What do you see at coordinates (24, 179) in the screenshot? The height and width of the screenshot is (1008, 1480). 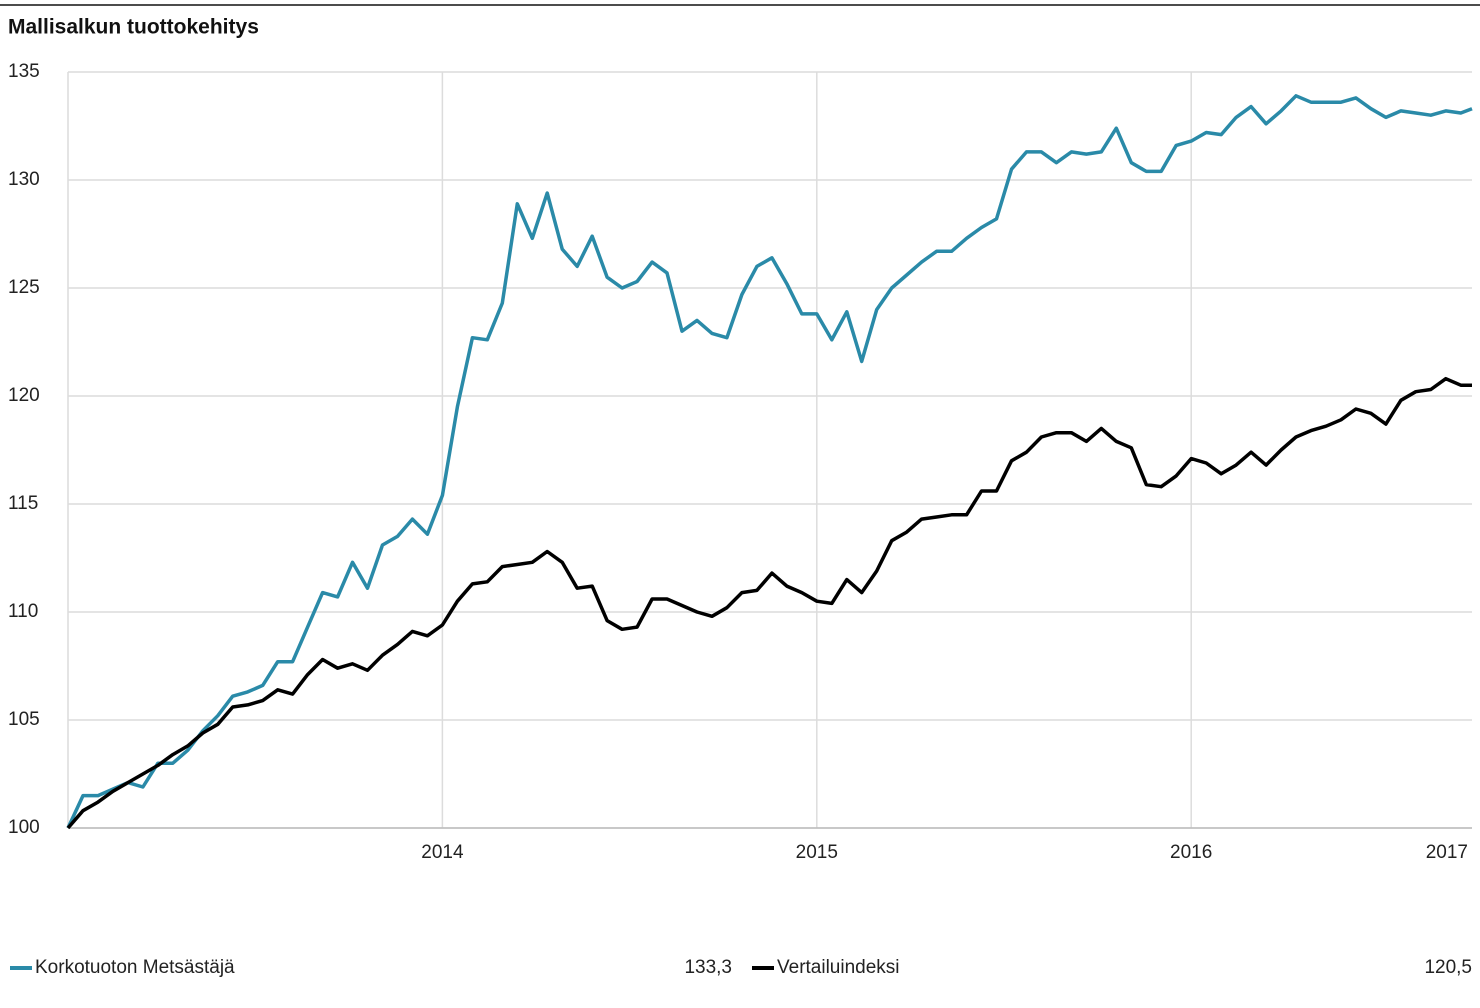 I see `y-tick-label: 130` at bounding box center [24, 179].